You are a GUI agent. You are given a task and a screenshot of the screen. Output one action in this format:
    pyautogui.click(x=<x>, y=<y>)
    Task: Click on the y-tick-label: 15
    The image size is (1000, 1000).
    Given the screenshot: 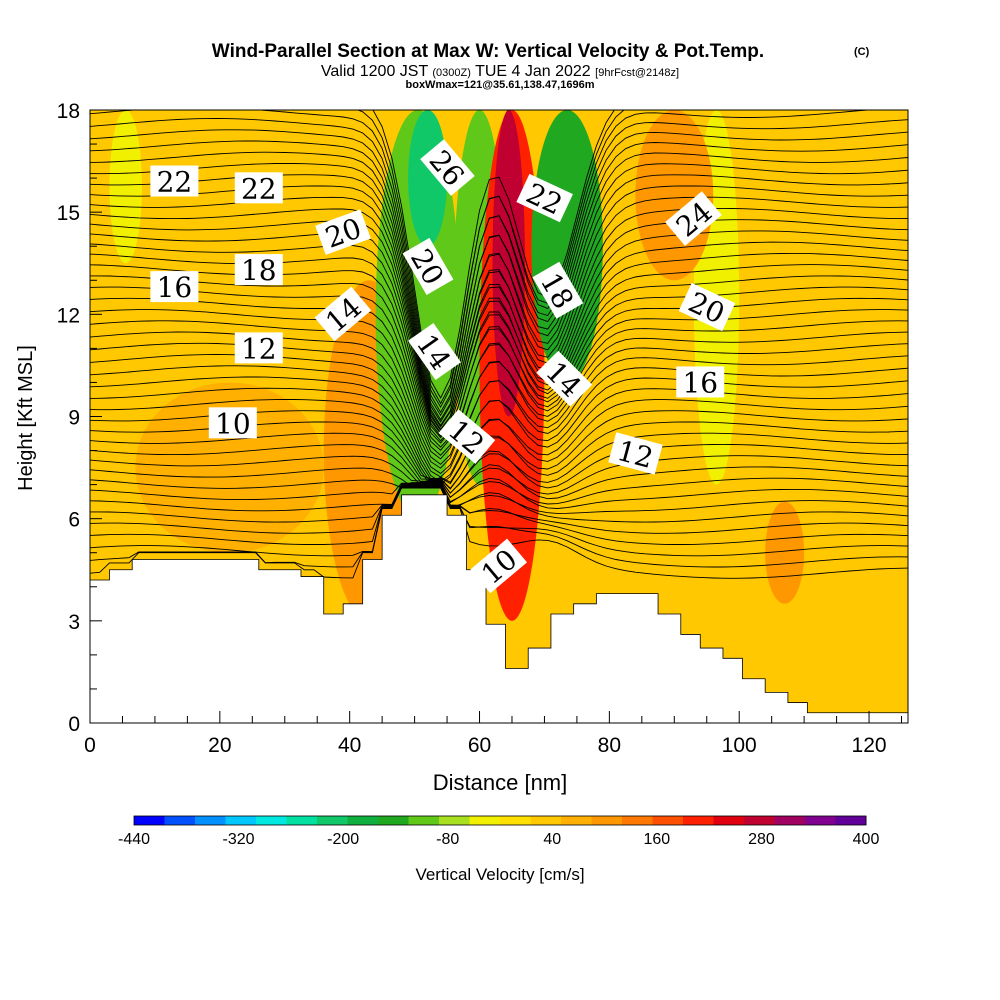 What is the action you would take?
    pyautogui.click(x=68, y=213)
    